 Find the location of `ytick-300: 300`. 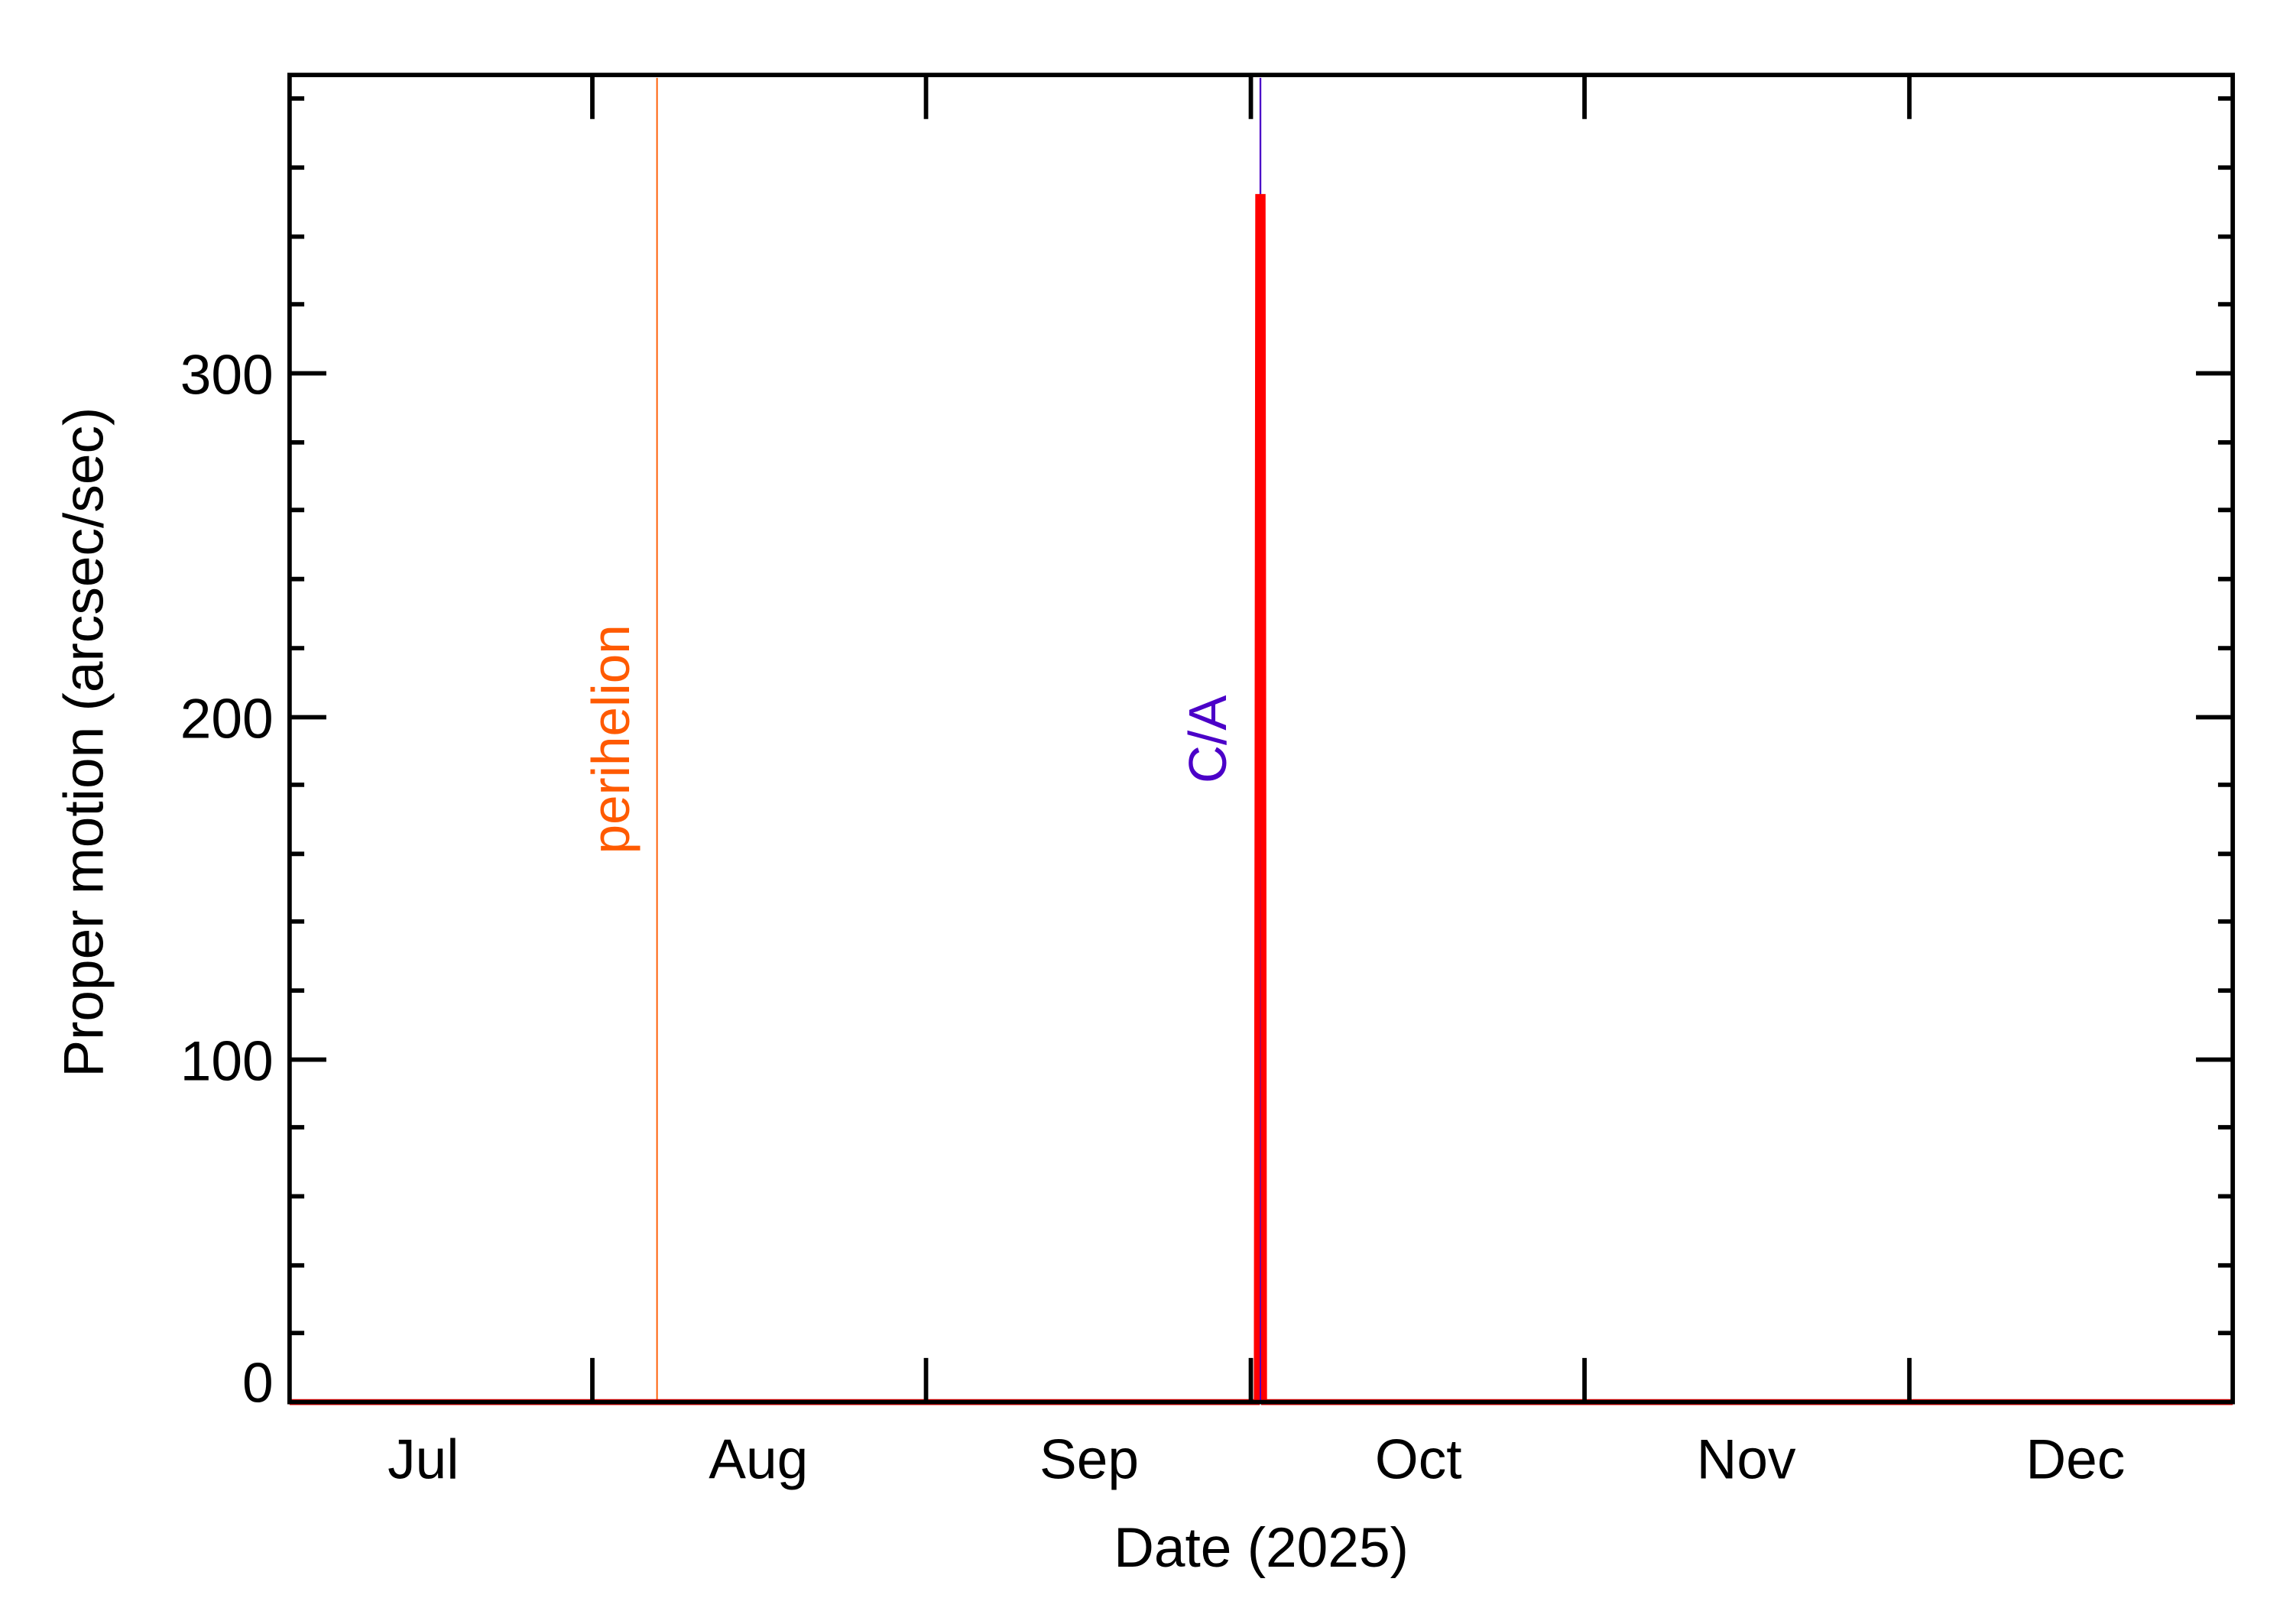

ytick-300: 300 is located at coordinates (227, 375).